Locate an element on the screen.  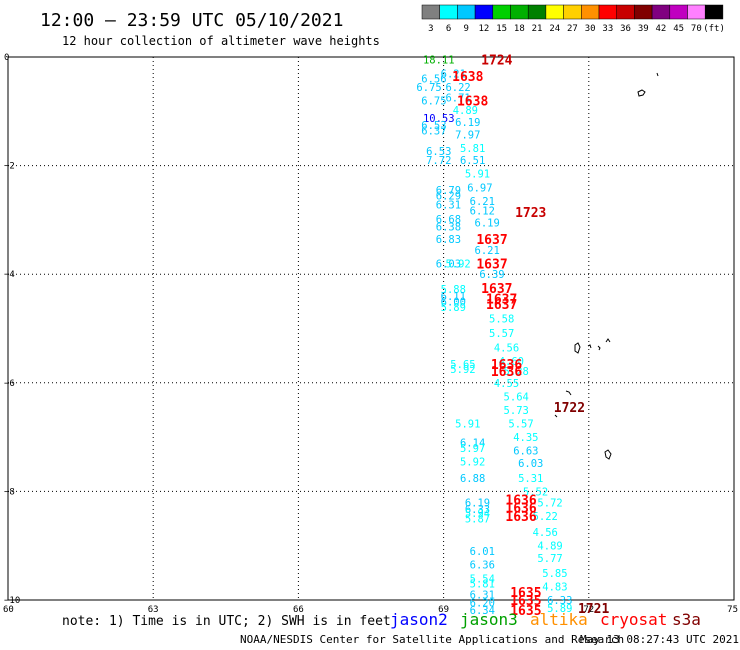
chart-title: 12:00 — 23:59 UTC 05/10/2021 is located at coordinates (191, 20).